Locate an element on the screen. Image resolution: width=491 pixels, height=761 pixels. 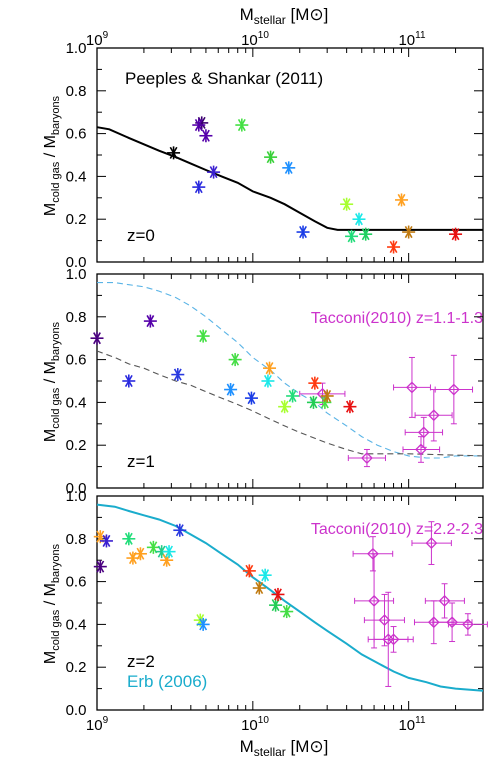
y-tick-label: 0.2 is located at coordinates (76, 219).